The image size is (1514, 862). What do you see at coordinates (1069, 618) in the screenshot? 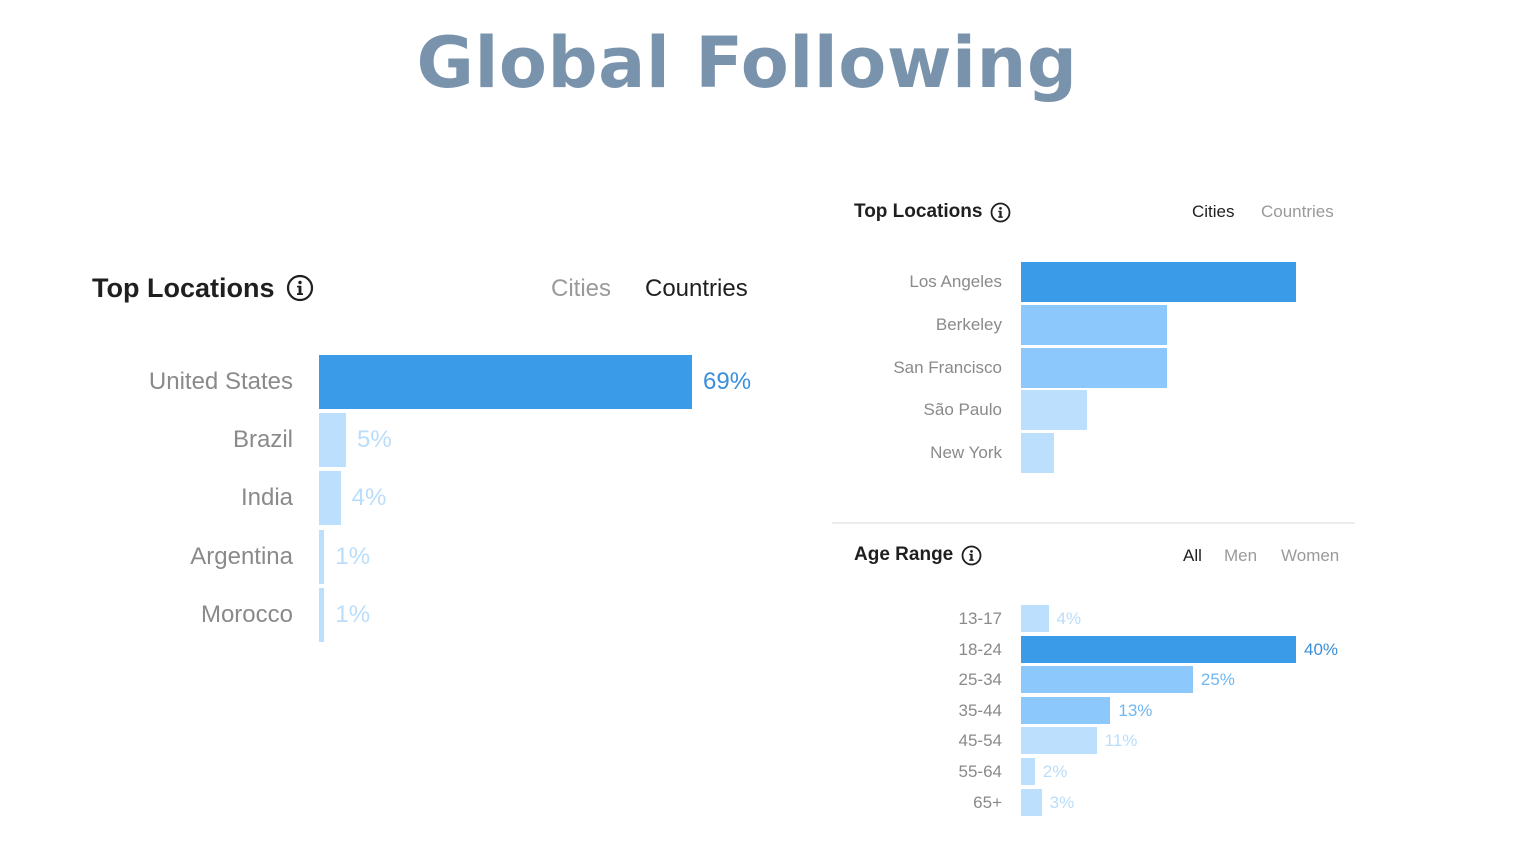
I see `age-value-label: 4%` at bounding box center [1069, 618].